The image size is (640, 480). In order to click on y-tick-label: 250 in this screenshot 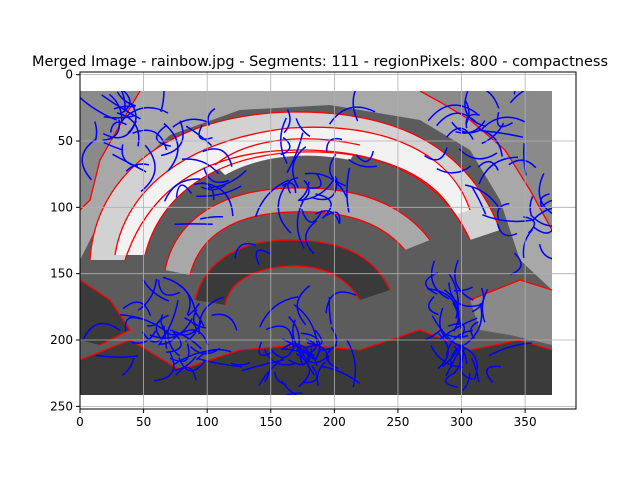, I will do `click(61, 406)`.